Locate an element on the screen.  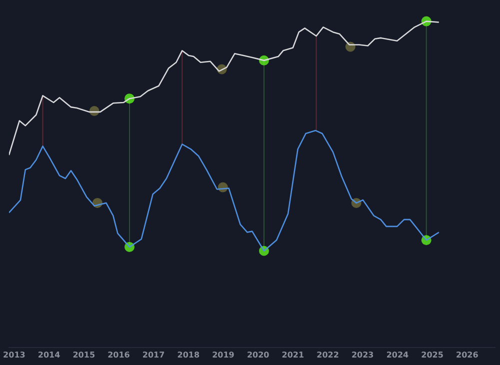
x-tick-label: 2013 is located at coordinates (14, 355).